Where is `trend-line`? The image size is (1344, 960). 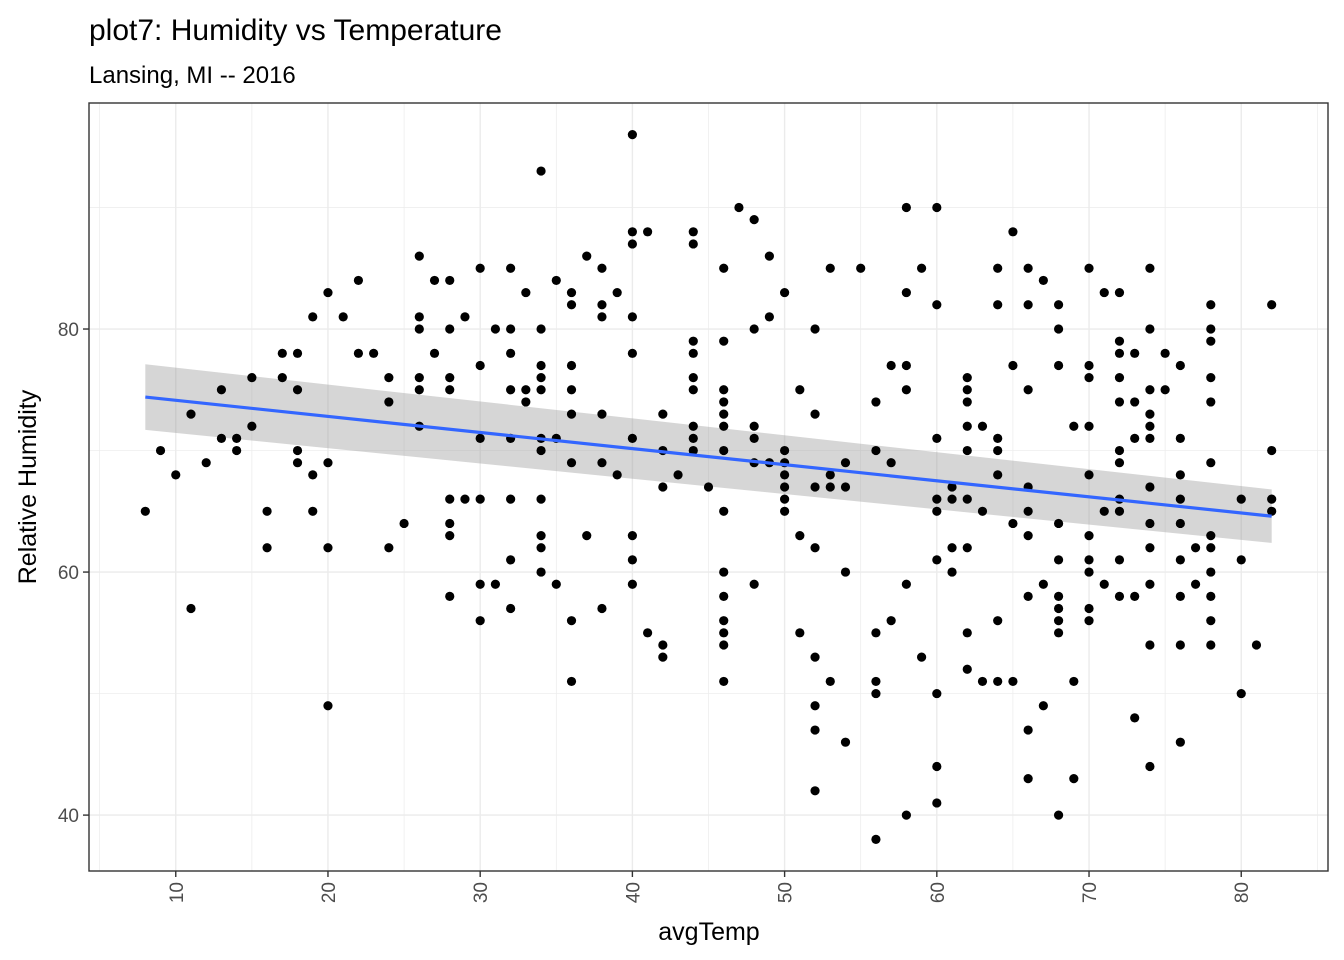 trend-line is located at coordinates (708, 456).